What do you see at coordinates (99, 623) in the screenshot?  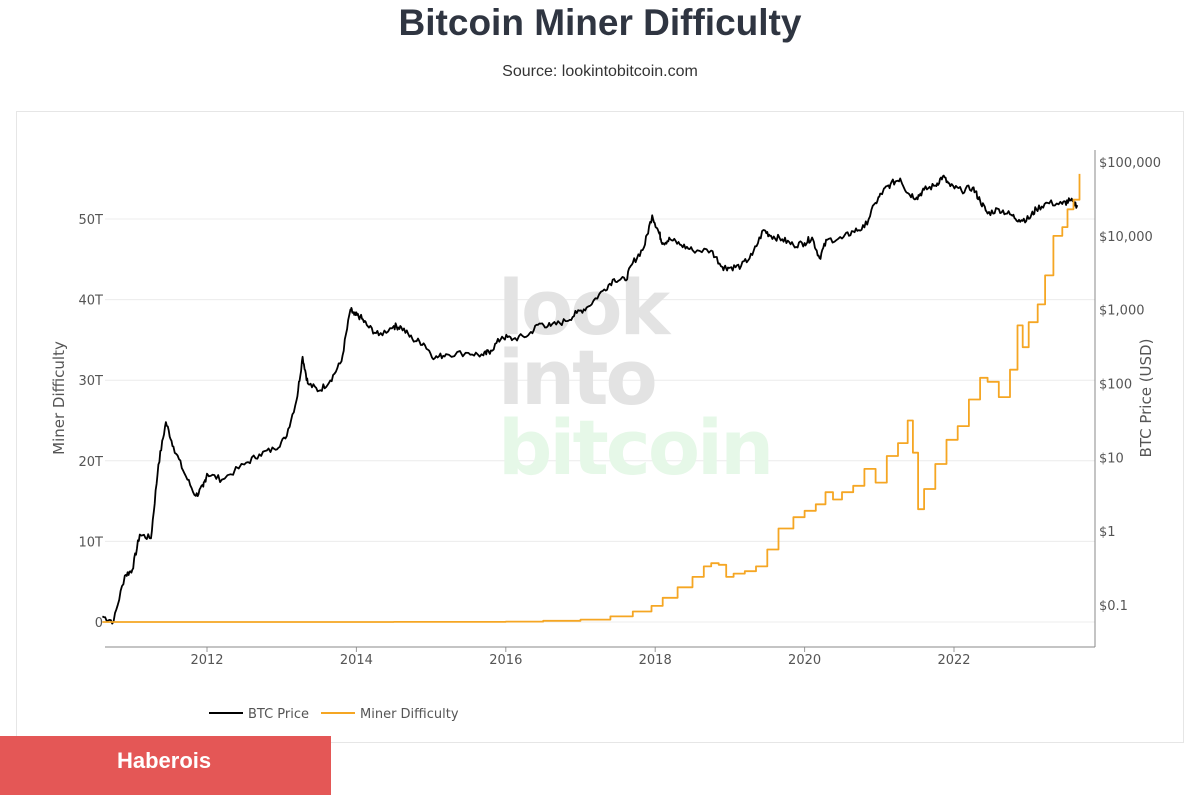 I see `y-left-tick-label: 0` at bounding box center [99, 623].